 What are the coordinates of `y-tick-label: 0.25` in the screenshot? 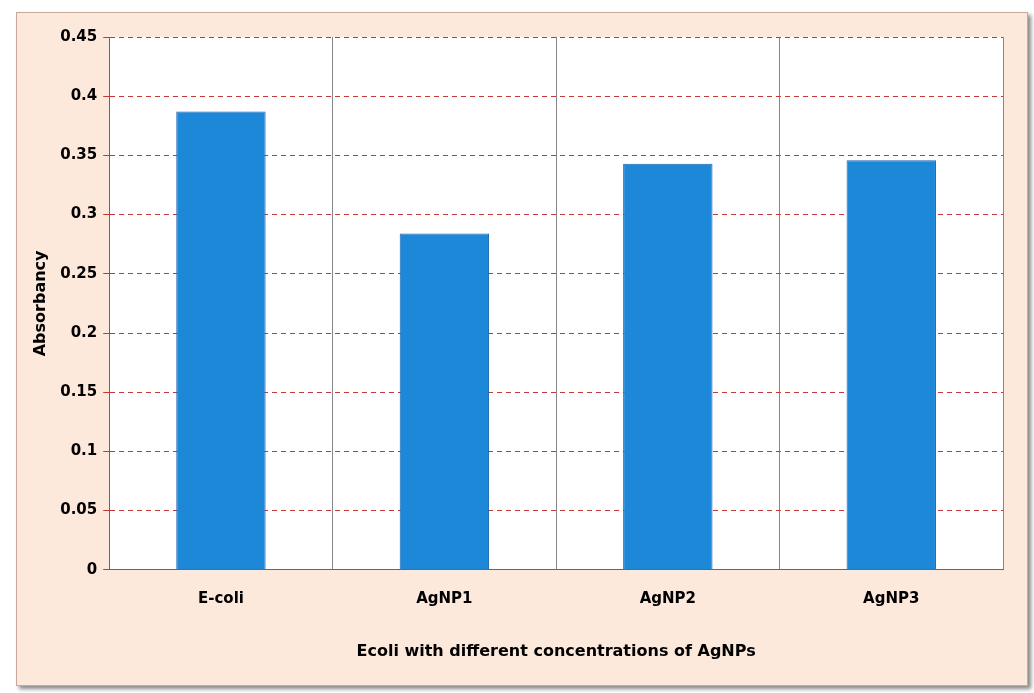 It's located at (79, 272).